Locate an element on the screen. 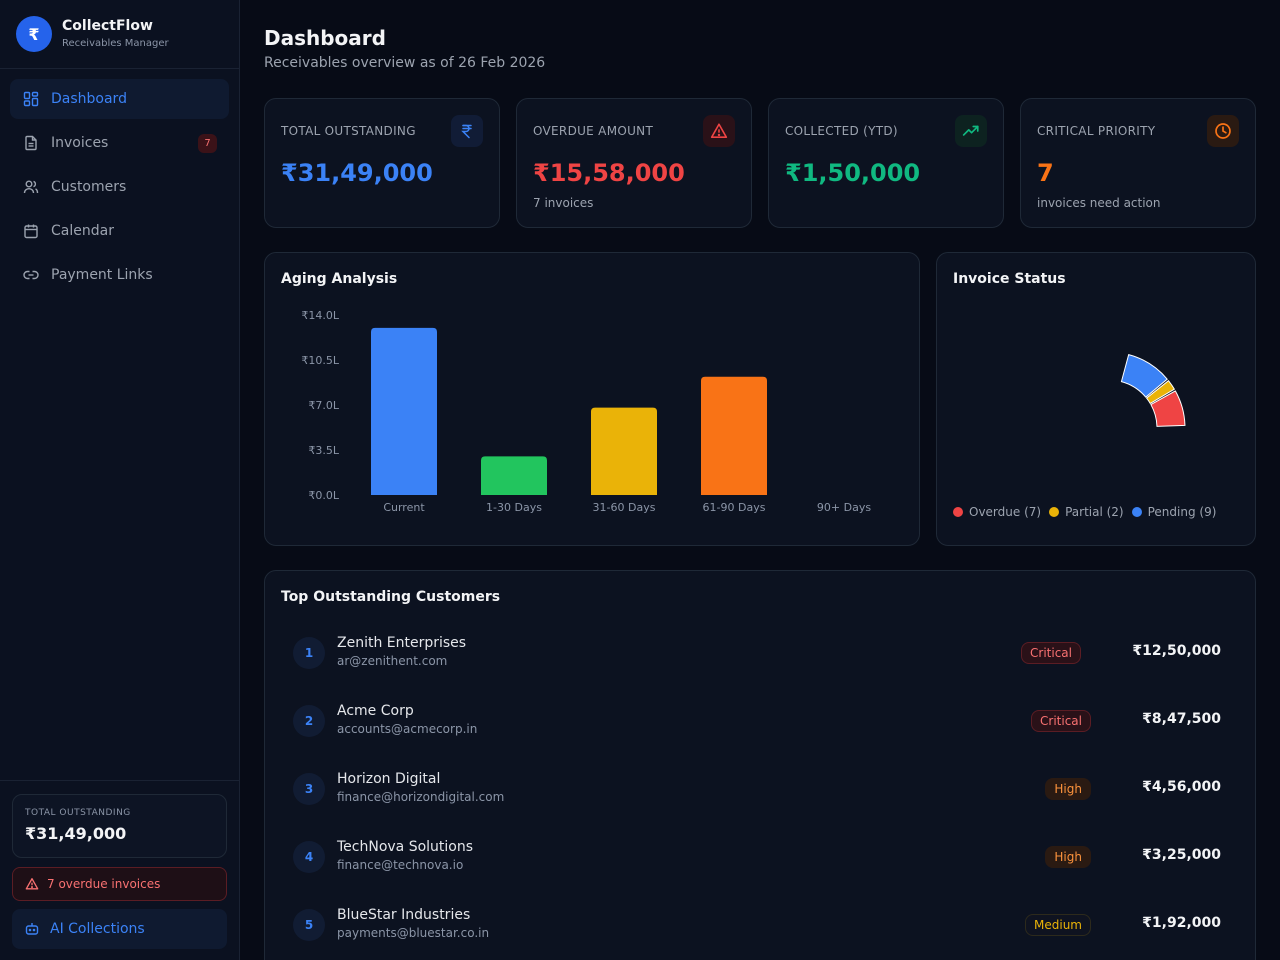 This screenshot has width=1280, height=960. legend-item-partial: Partial (2) is located at coordinates (1086, 512).